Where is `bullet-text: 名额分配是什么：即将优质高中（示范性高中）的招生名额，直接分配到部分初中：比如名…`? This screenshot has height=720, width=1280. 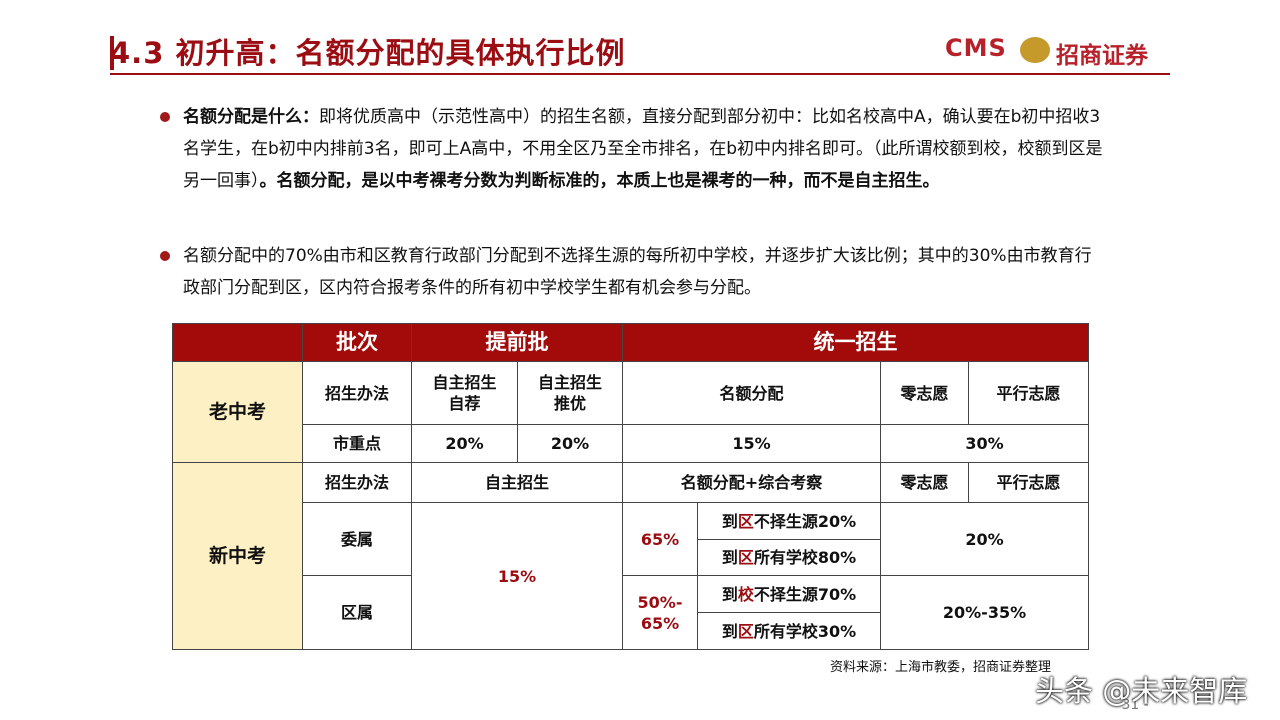
bullet-text: 名额分配是什么：即将优质高中（示范性高中）的招生名额，直接分配到部分初中：比如名… is located at coordinates (643, 149).